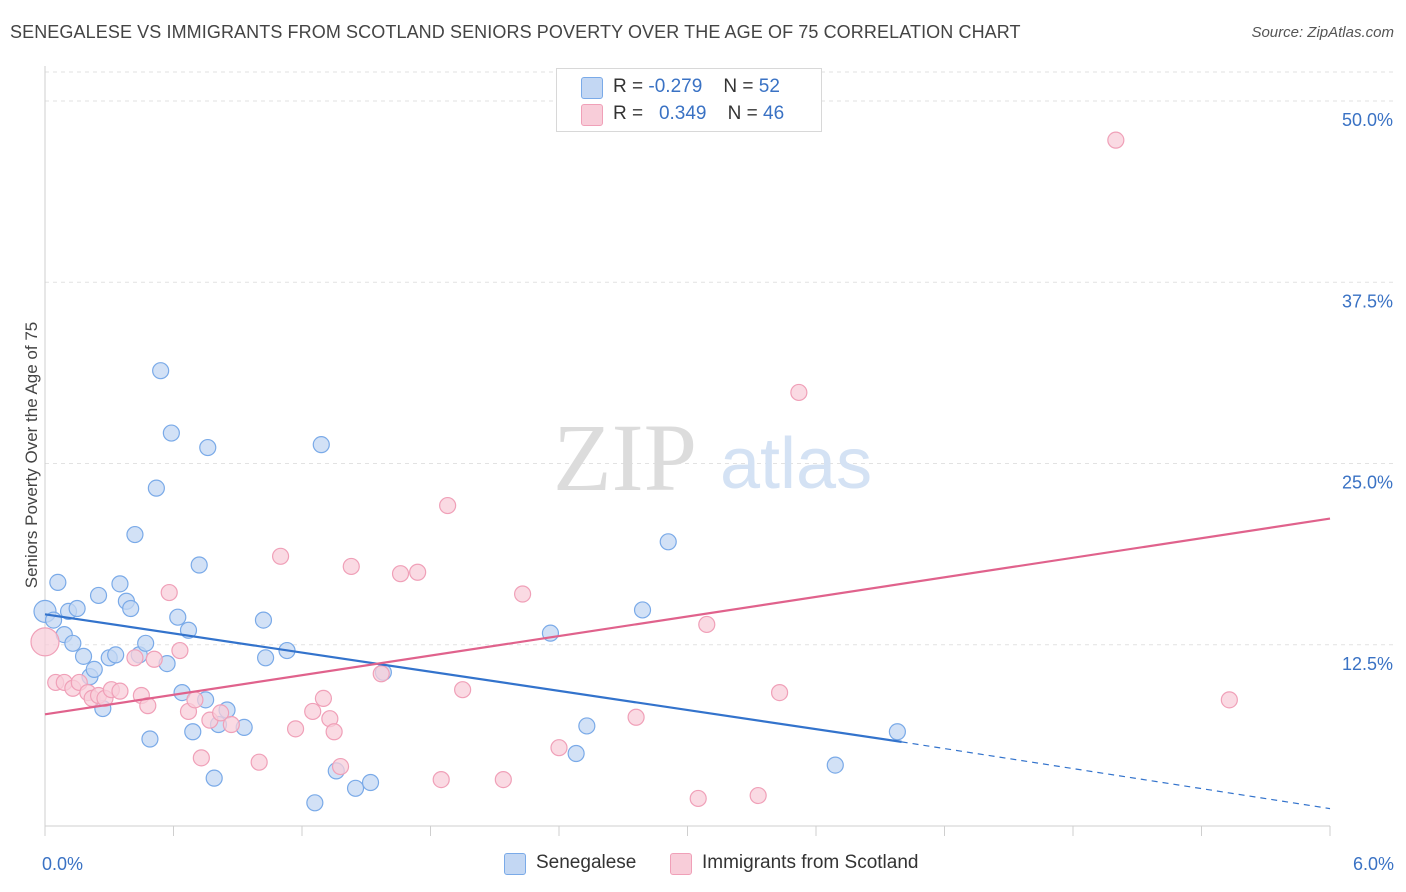 The height and width of the screenshot is (892, 1406). What do you see at coordinates (1367, 301) in the screenshot?
I see `y-tick-label: 37.5%` at bounding box center [1367, 301].